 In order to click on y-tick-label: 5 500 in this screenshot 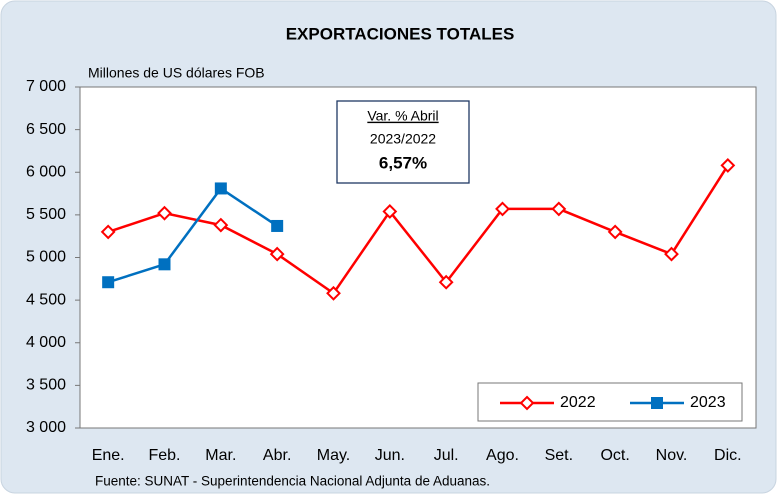, I will do `click(46, 214)`.